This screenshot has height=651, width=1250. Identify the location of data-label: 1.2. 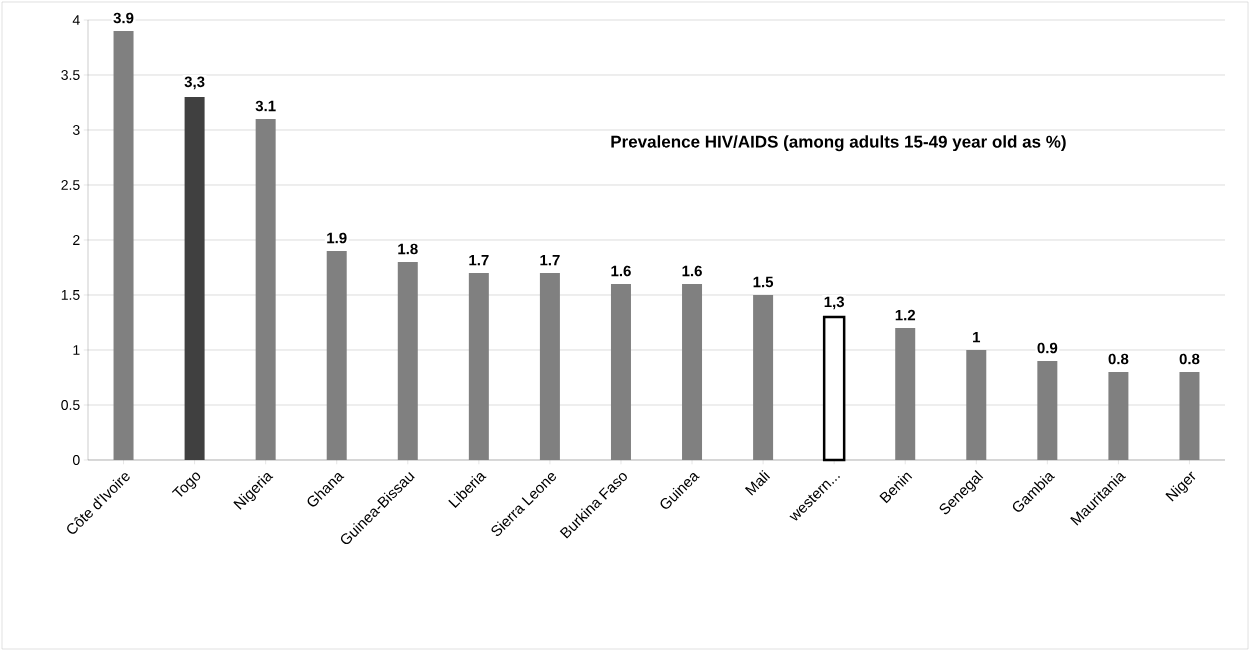
(905, 315).